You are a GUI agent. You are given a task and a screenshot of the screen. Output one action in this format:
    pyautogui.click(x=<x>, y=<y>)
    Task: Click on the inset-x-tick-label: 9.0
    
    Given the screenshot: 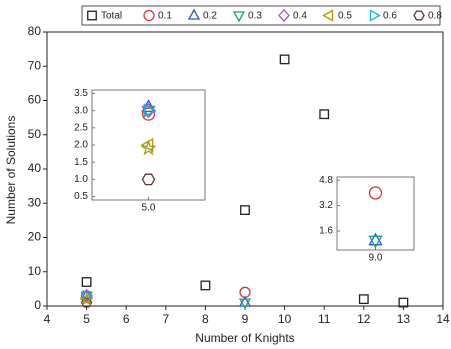 What is the action you would take?
    pyautogui.click(x=376, y=258)
    